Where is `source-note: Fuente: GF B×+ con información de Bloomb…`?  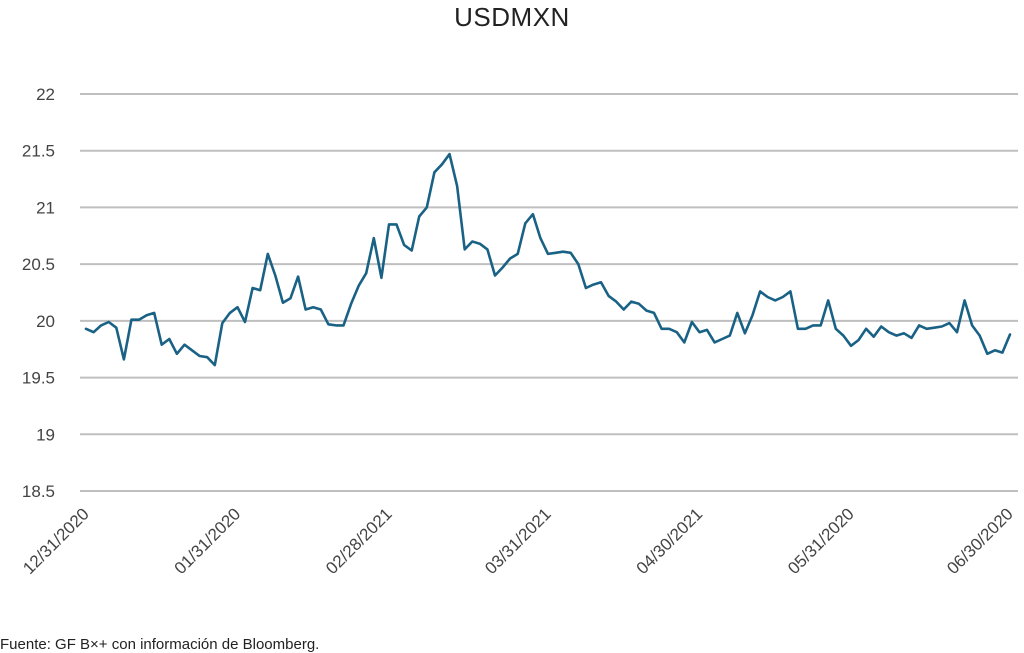 source-note: Fuente: GF B×+ con información de Bloomb… is located at coordinates (160, 644).